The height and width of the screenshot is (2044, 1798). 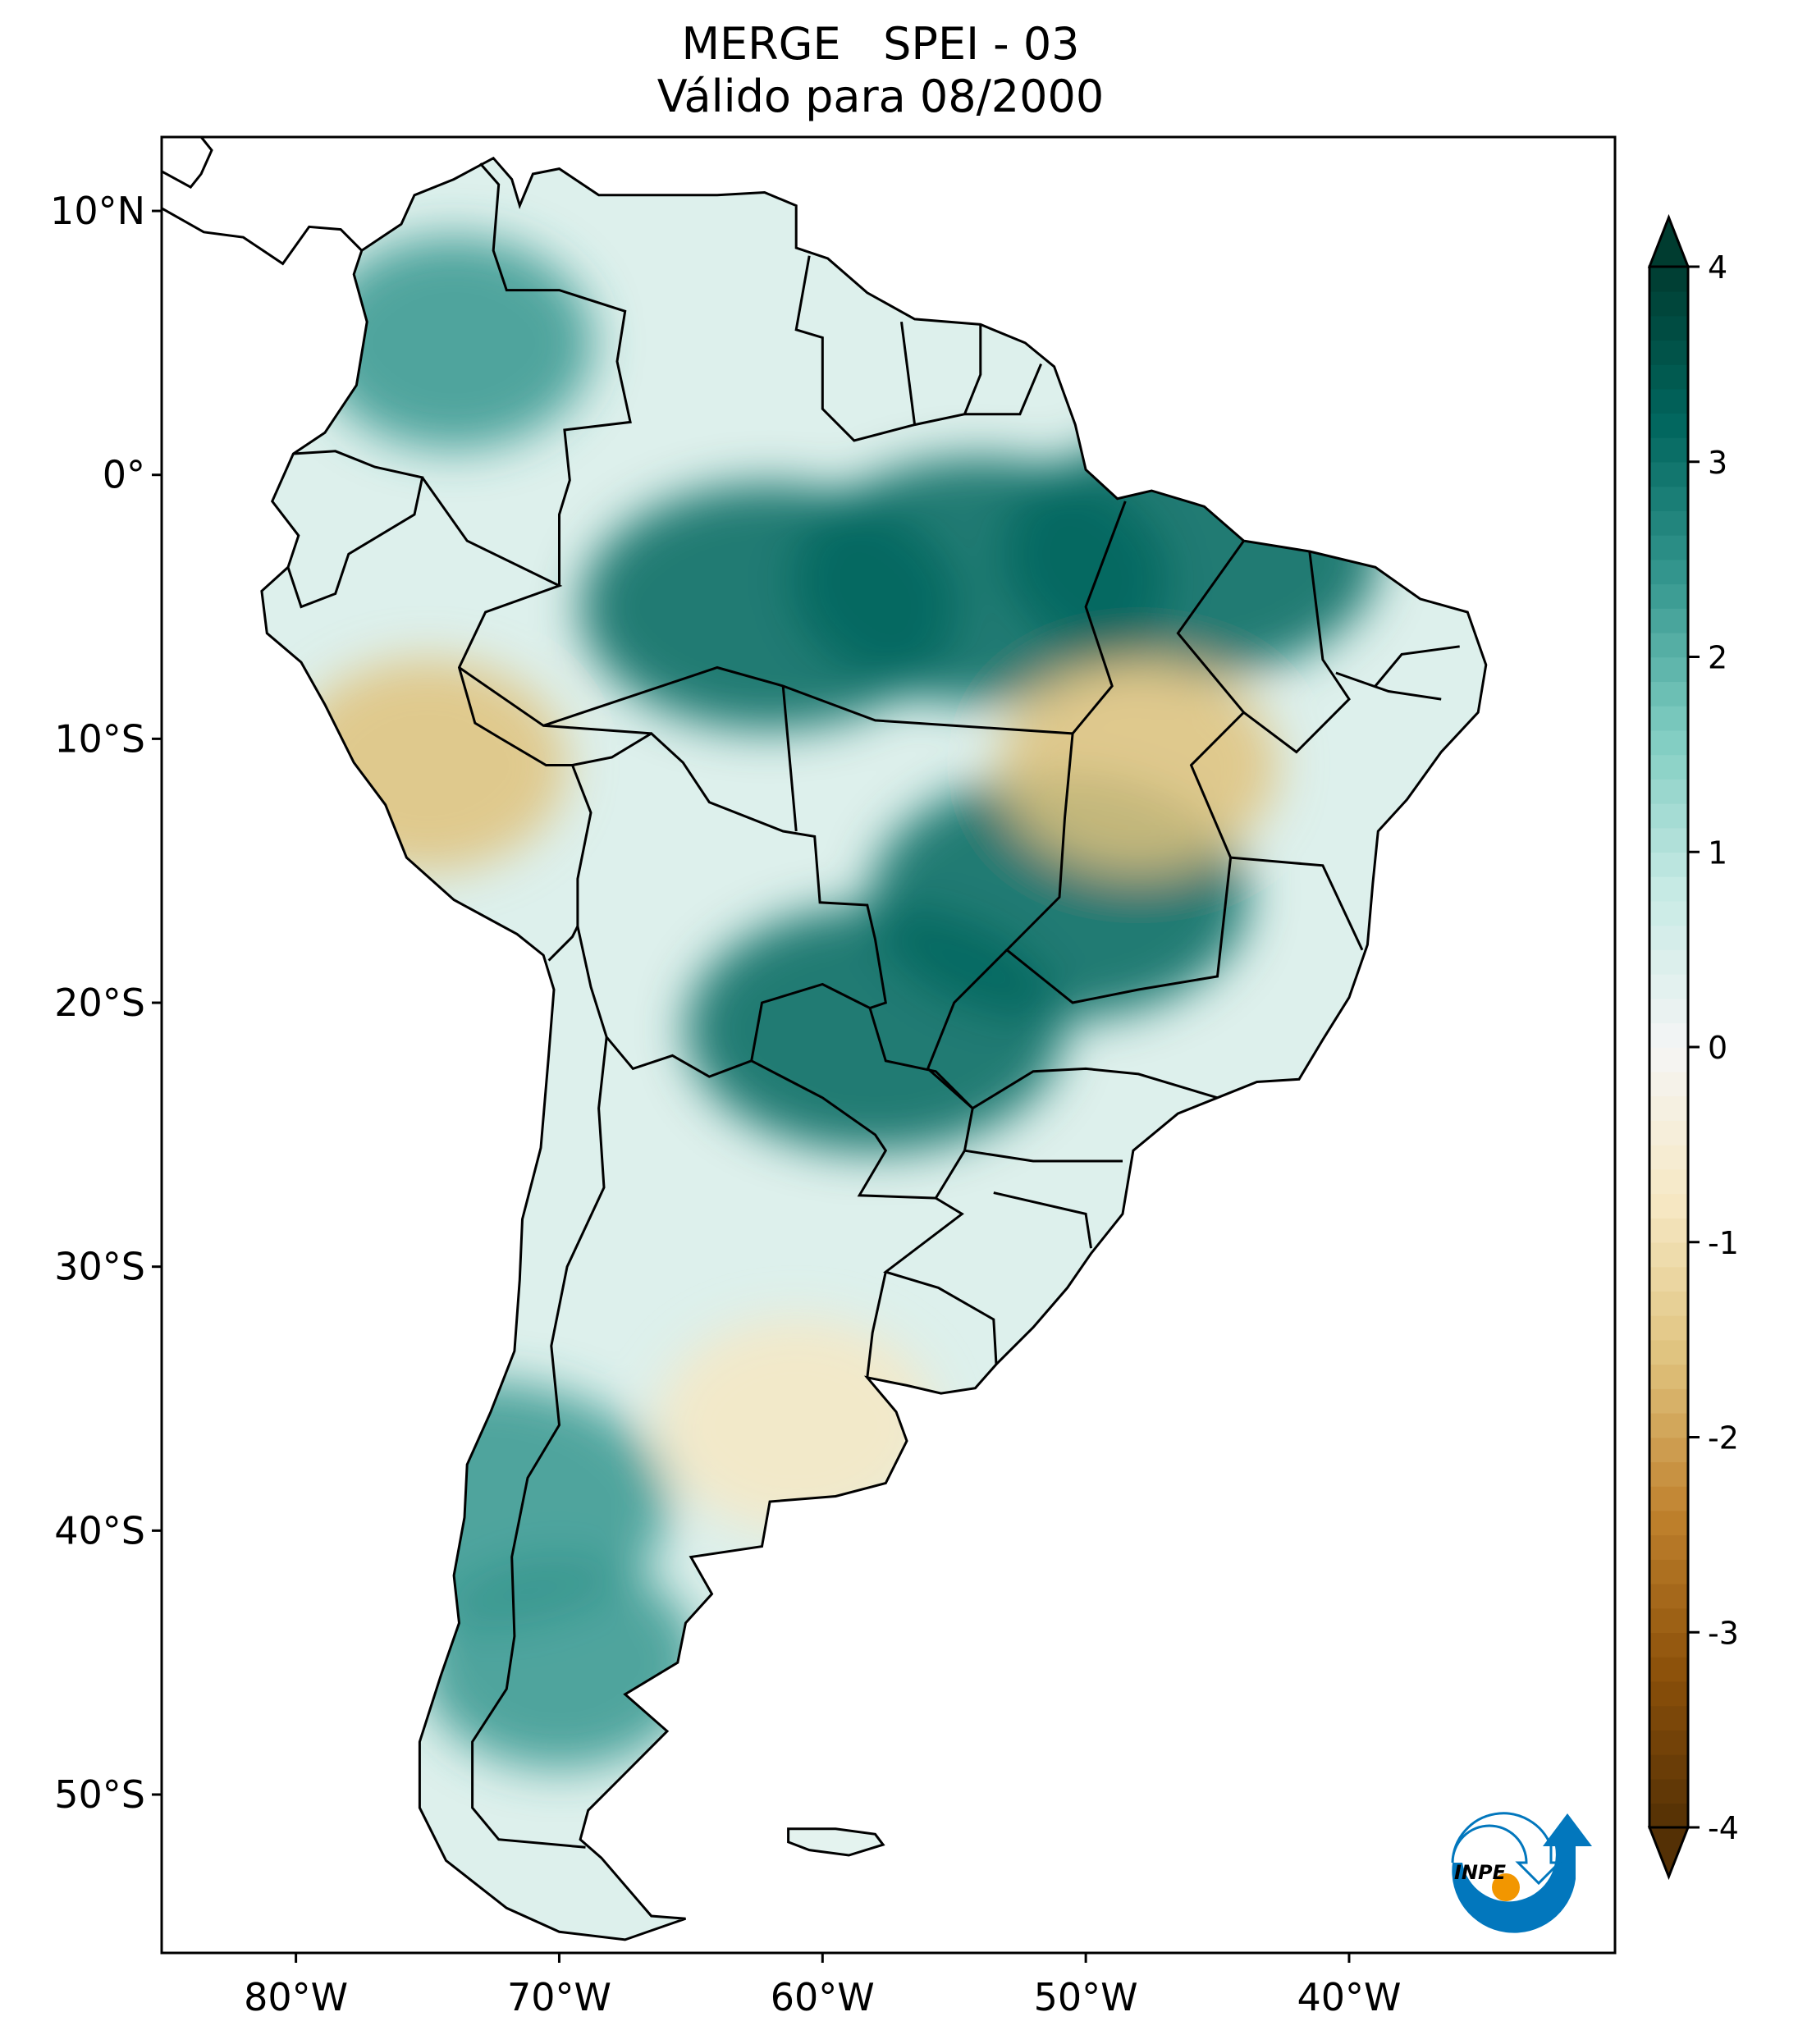 I want to click on y-tick-label: 10°N, so click(x=97, y=211).